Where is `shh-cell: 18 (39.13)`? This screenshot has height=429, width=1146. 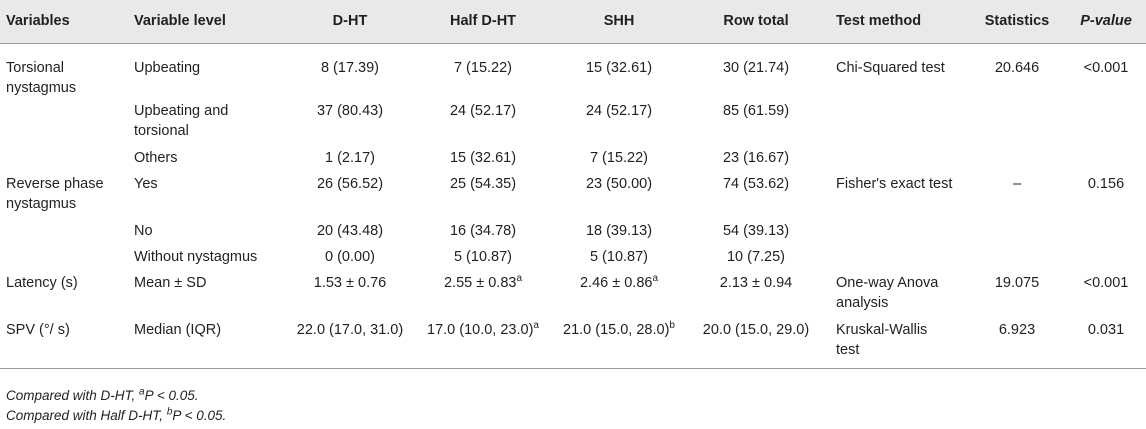 shh-cell: 18 (39.13) is located at coordinates (619, 230).